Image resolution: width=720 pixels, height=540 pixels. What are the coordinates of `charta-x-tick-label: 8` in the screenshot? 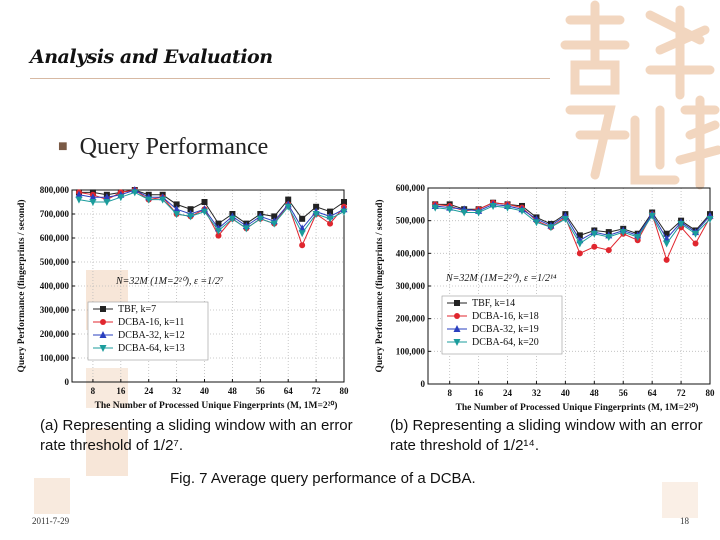 It's located at (93, 391).